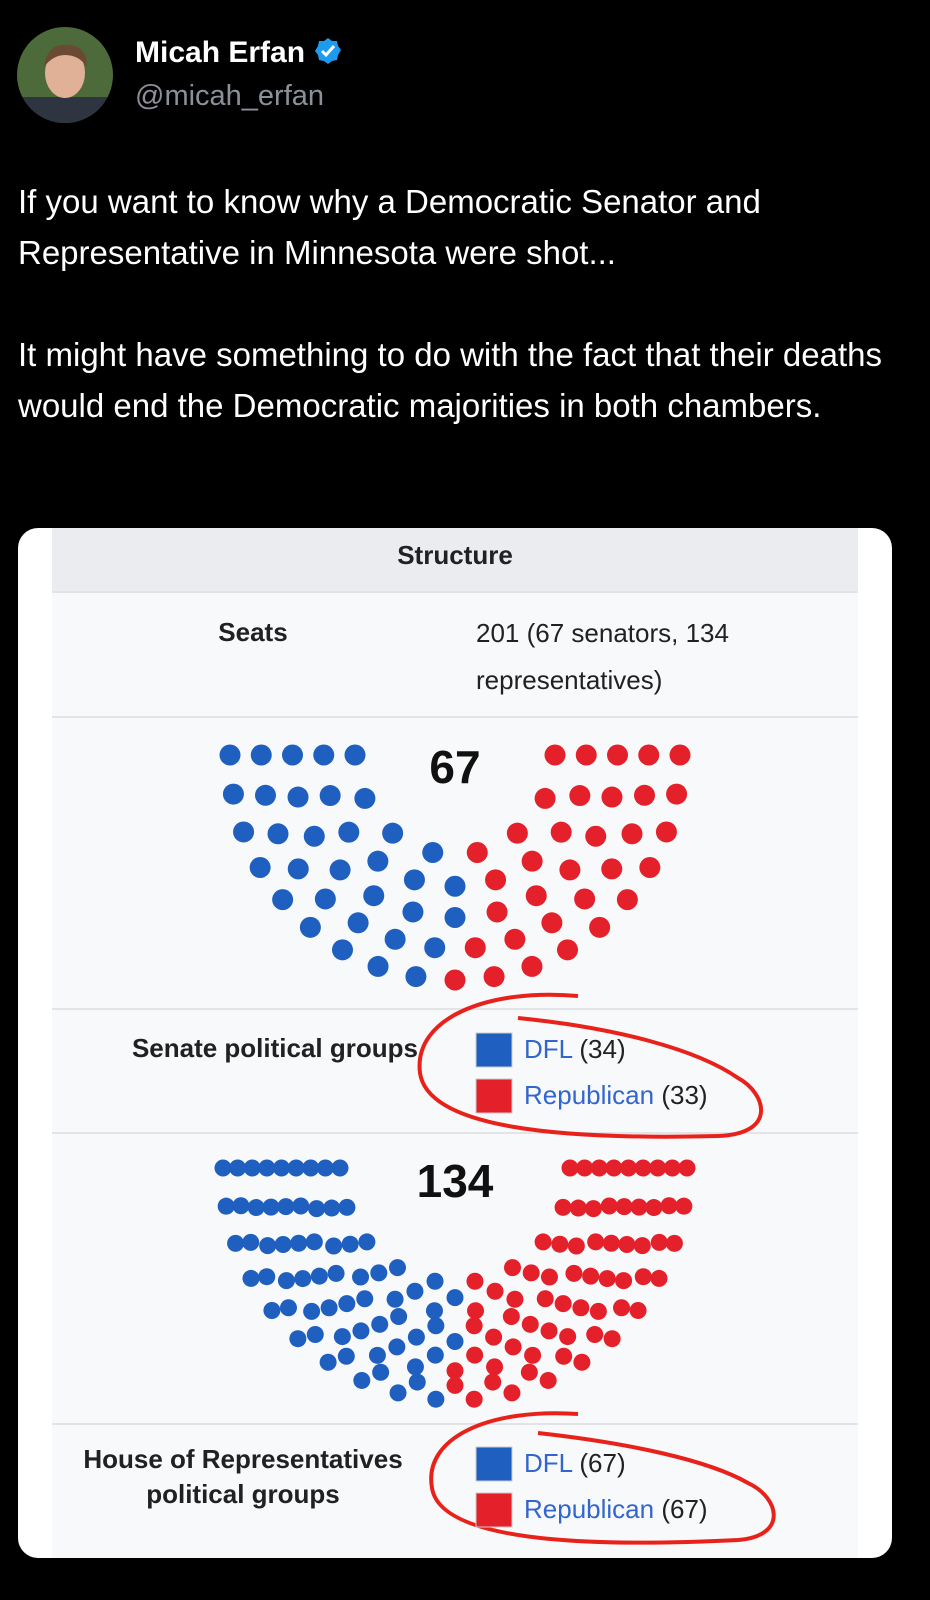 The width and height of the screenshot is (930, 1600). What do you see at coordinates (455, 1072) in the screenshot?
I see `senate-groups-row` at bounding box center [455, 1072].